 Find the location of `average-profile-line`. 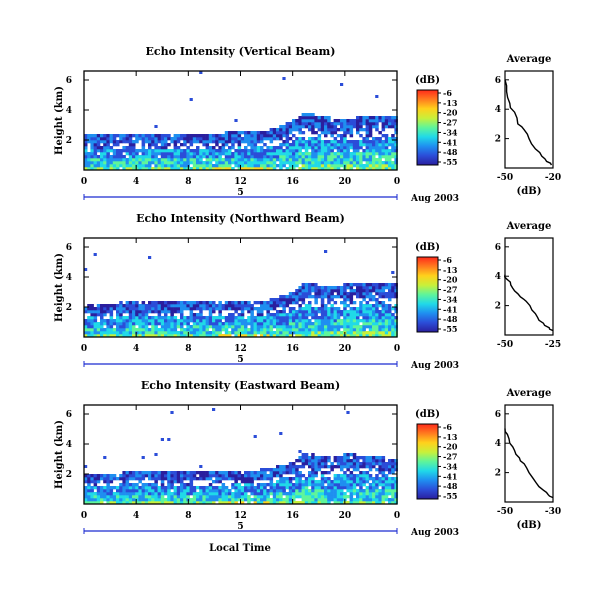

average-profile-line is located at coordinates (528, 303).